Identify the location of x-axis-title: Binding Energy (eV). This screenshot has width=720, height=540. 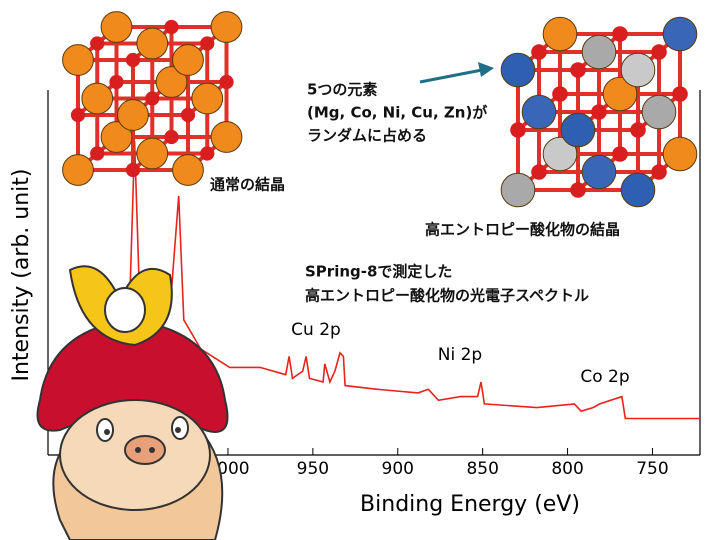
(470, 504).